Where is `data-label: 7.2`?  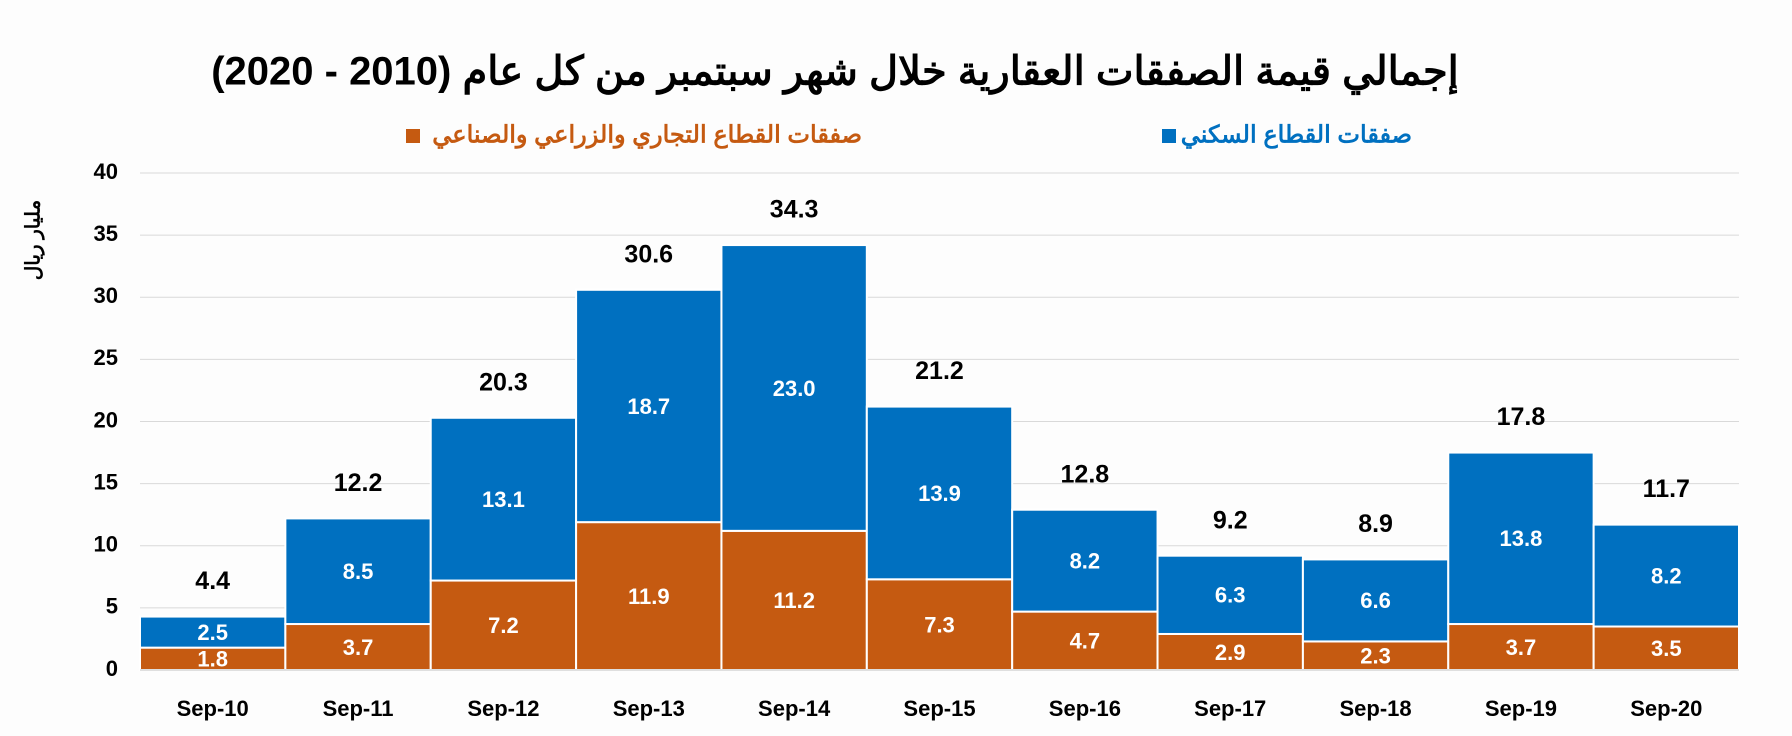 data-label: 7.2 is located at coordinates (503, 625).